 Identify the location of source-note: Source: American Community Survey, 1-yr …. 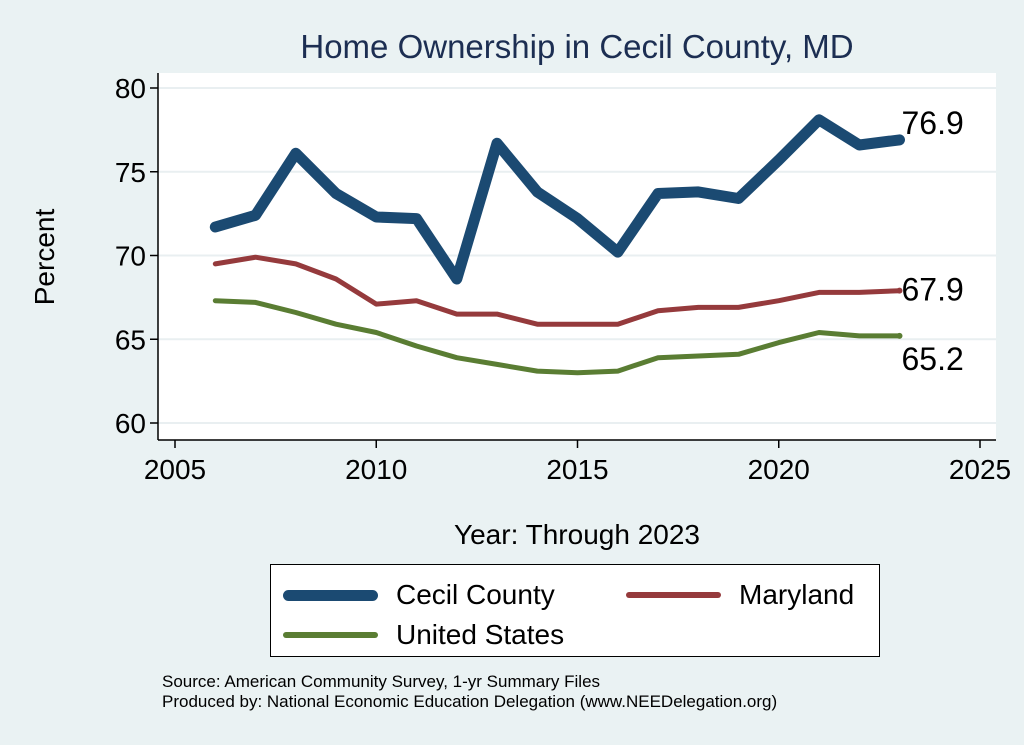
(381, 681).